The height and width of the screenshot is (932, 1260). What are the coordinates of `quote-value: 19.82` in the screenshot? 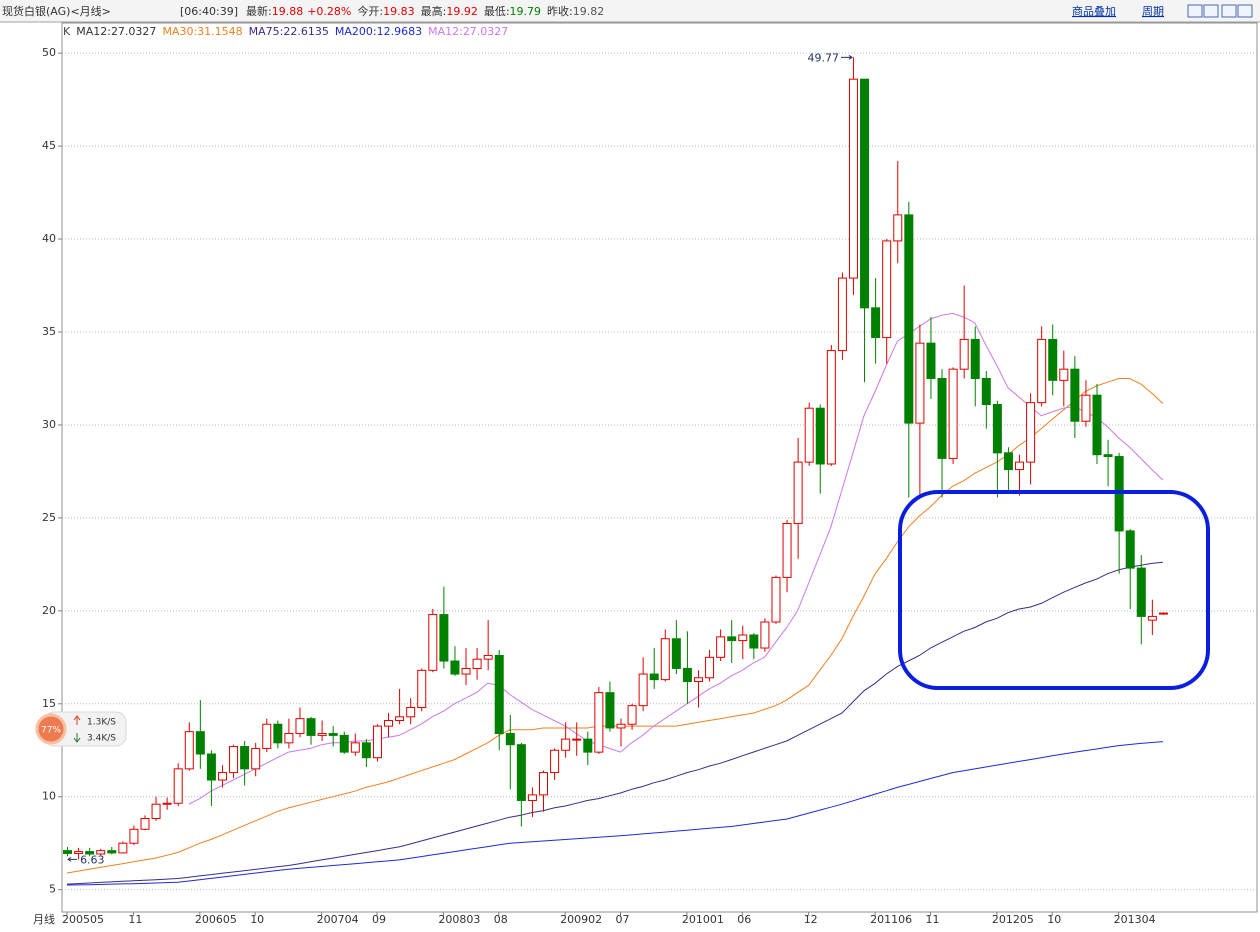 It's located at (589, 11).